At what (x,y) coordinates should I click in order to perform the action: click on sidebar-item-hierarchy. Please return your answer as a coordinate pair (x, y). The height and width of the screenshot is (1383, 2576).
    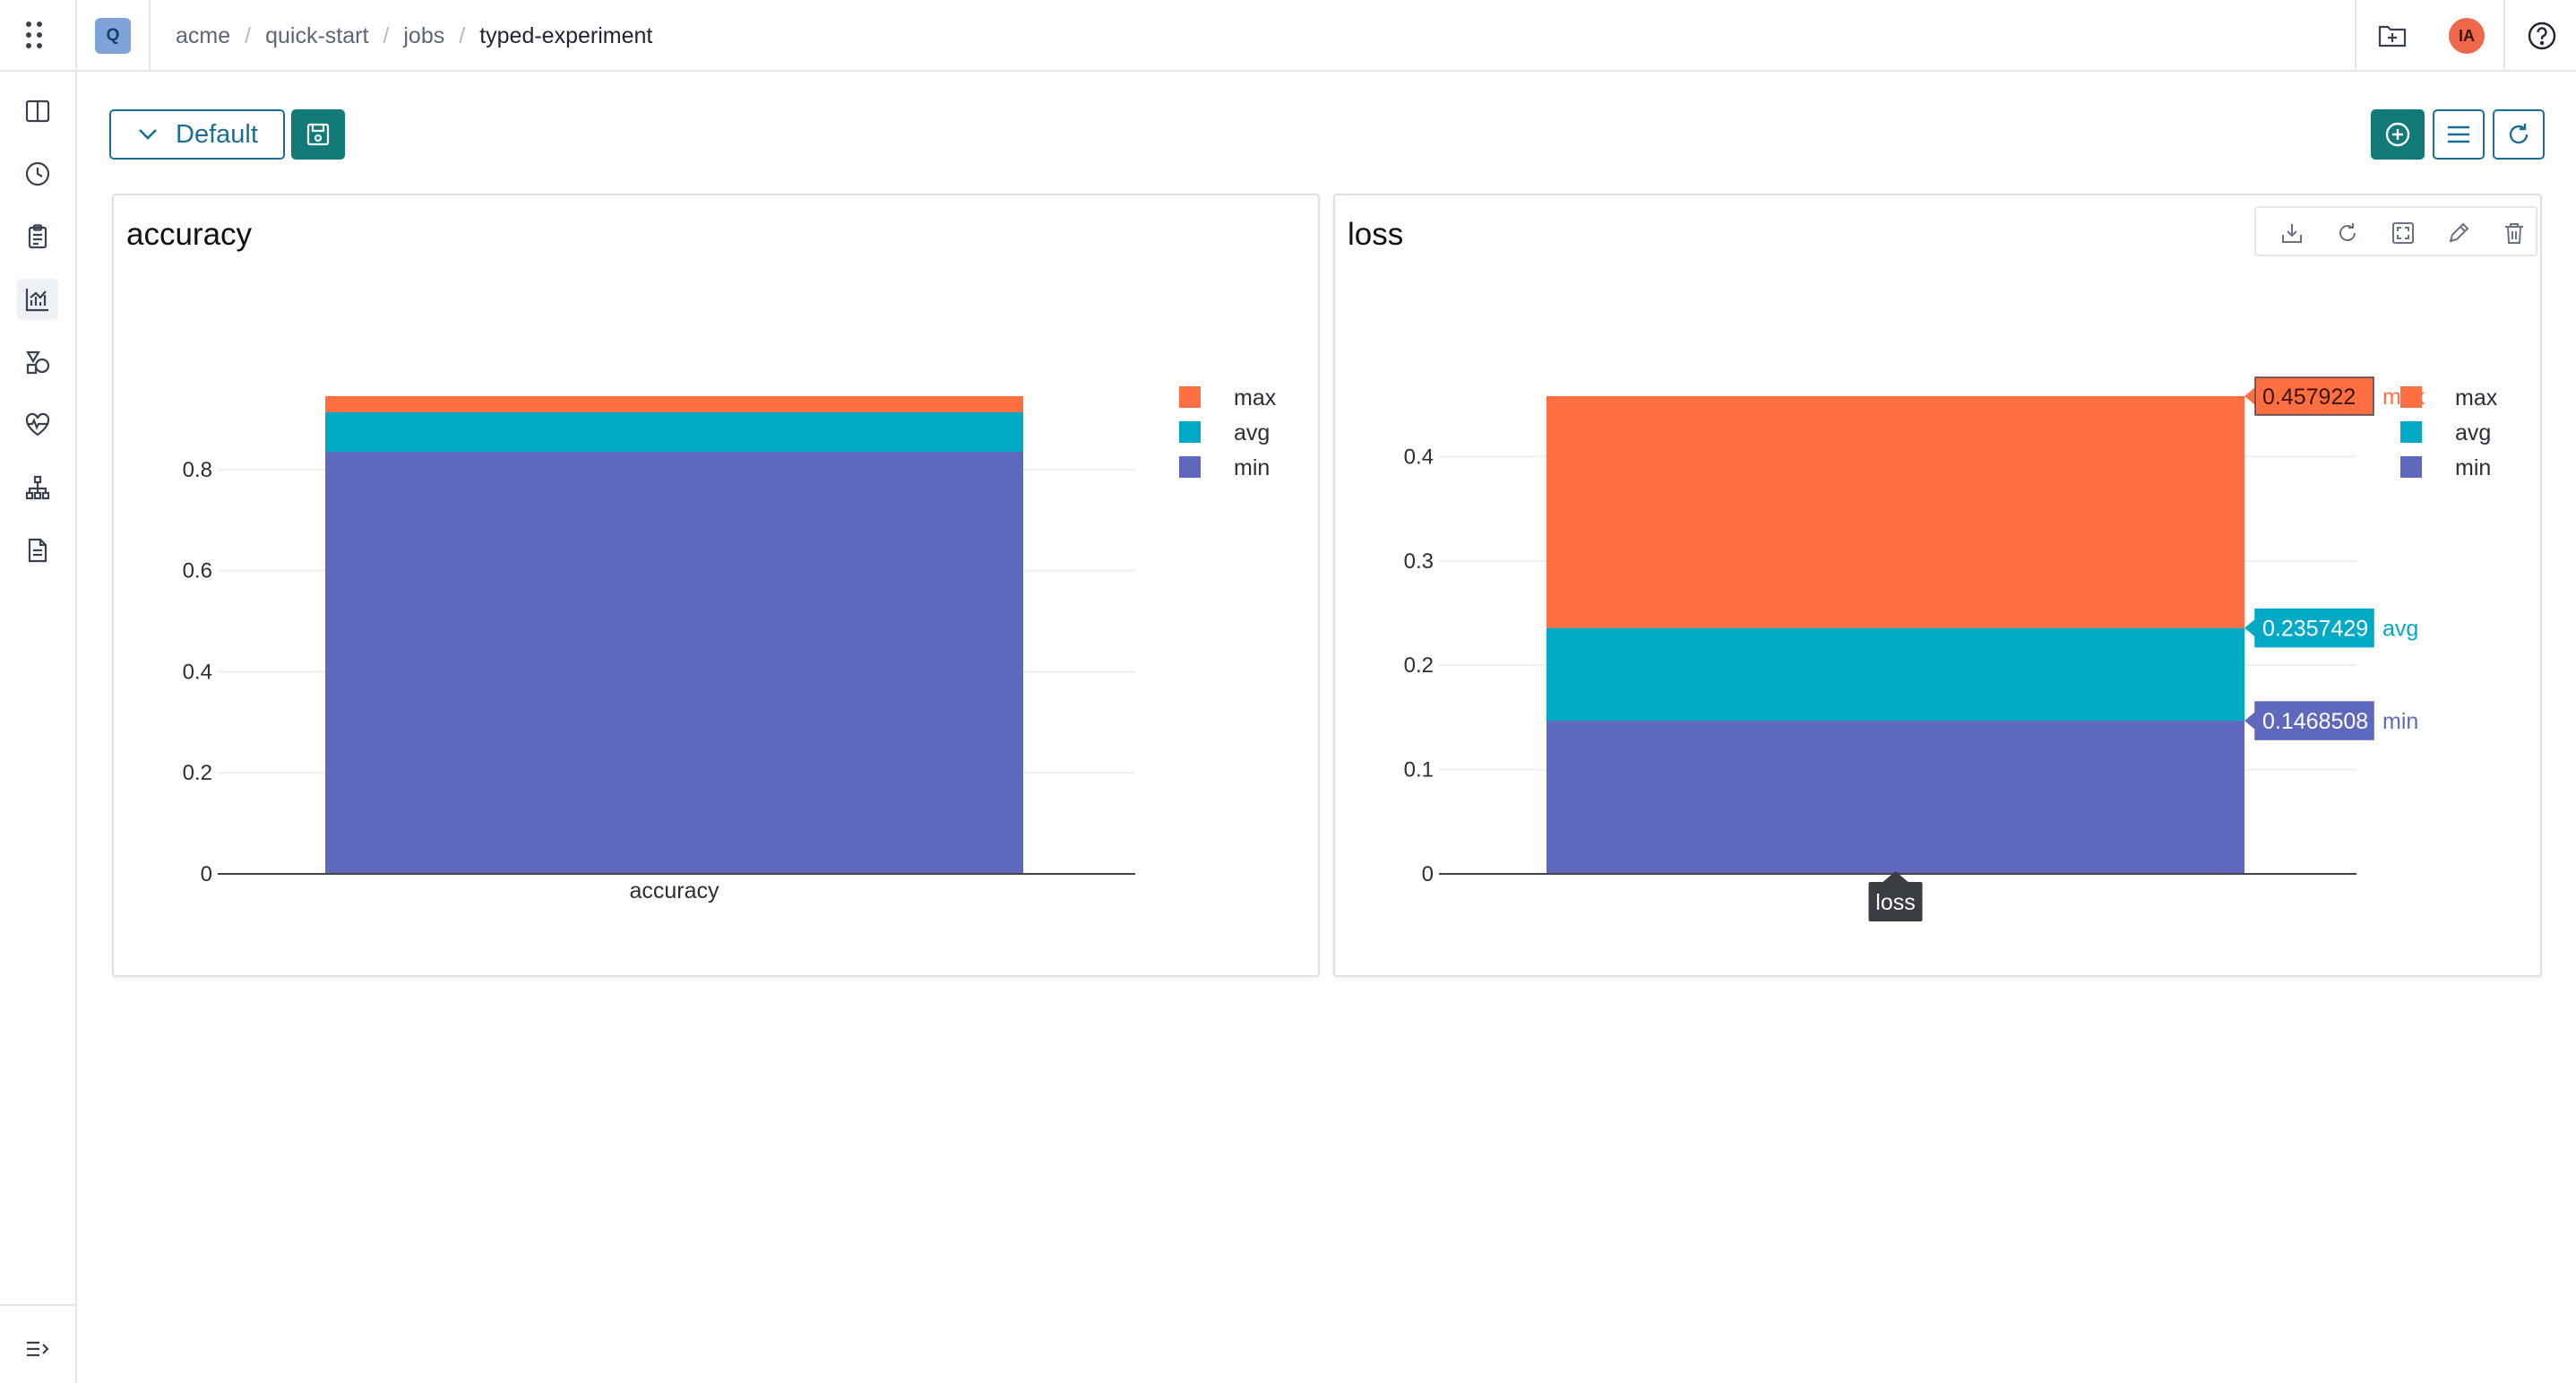
    Looking at the image, I should click on (37, 488).